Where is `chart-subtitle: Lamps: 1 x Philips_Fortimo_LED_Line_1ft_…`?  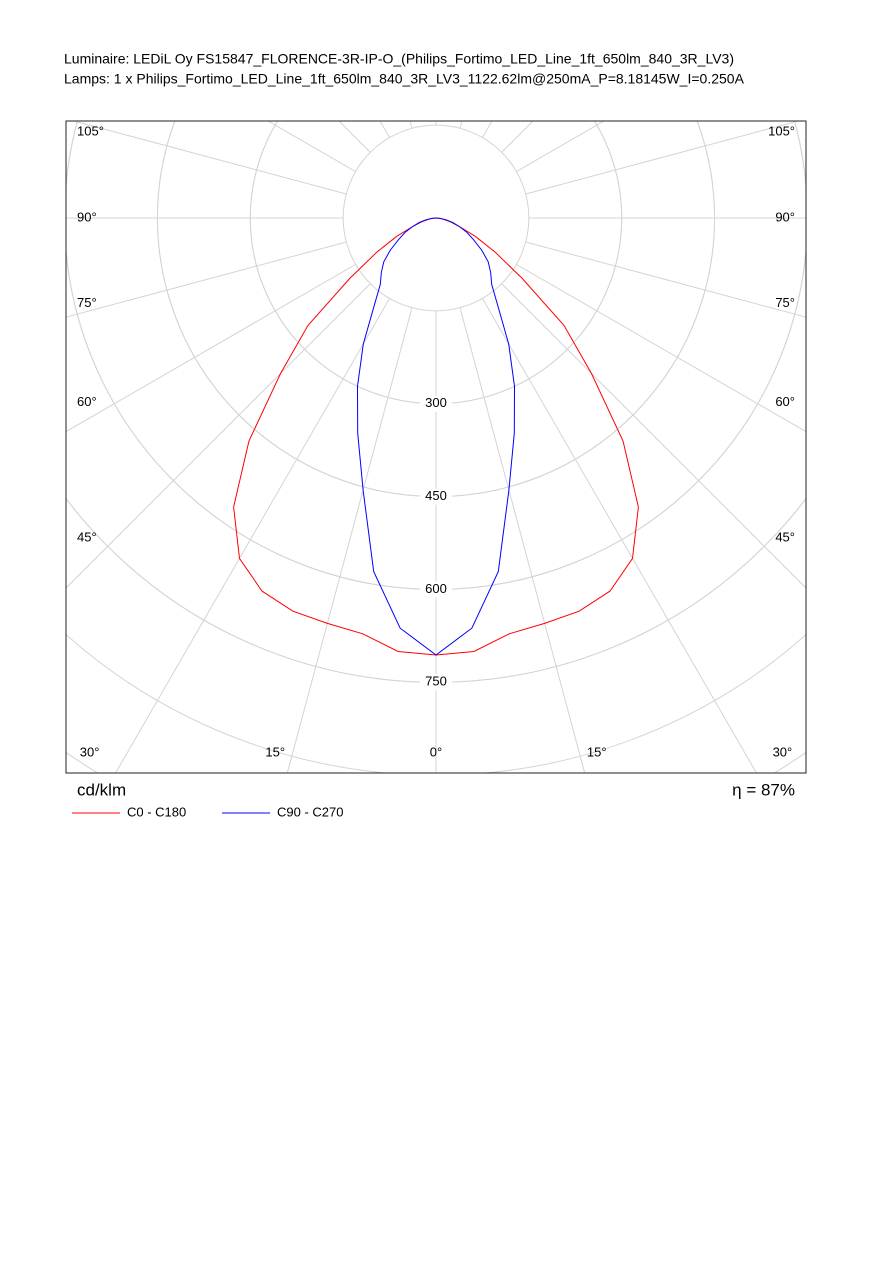
chart-subtitle: Lamps: 1 x Philips_Fortimo_LED_Line_1ft_… is located at coordinates (404, 79).